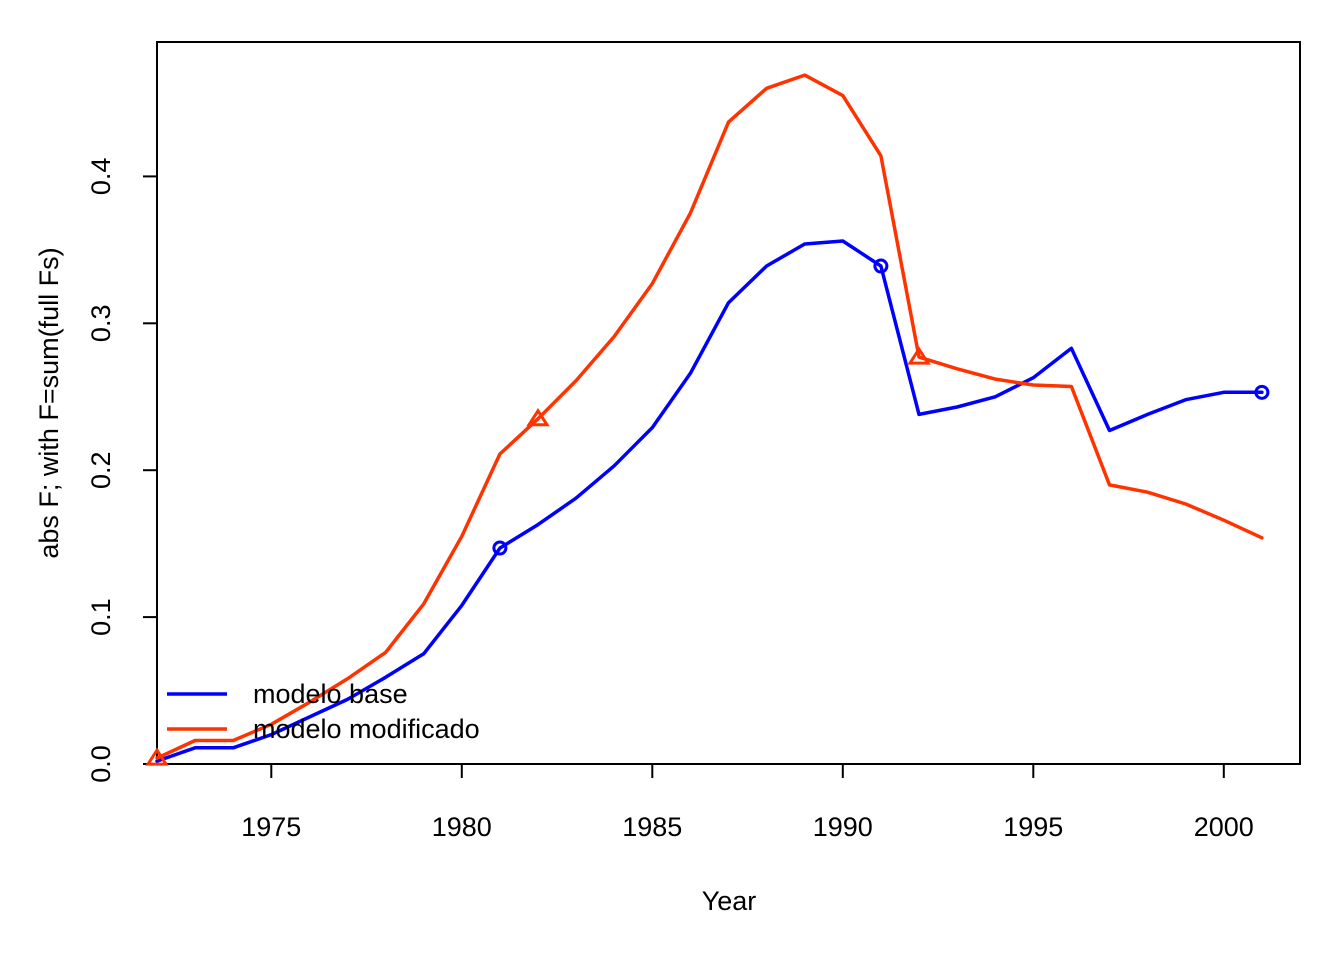 The width and height of the screenshot is (1344, 960). What do you see at coordinates (101, 470) in the screenshot?
I see `y-tick-label: 0.2` at bounding box center [101, 470].